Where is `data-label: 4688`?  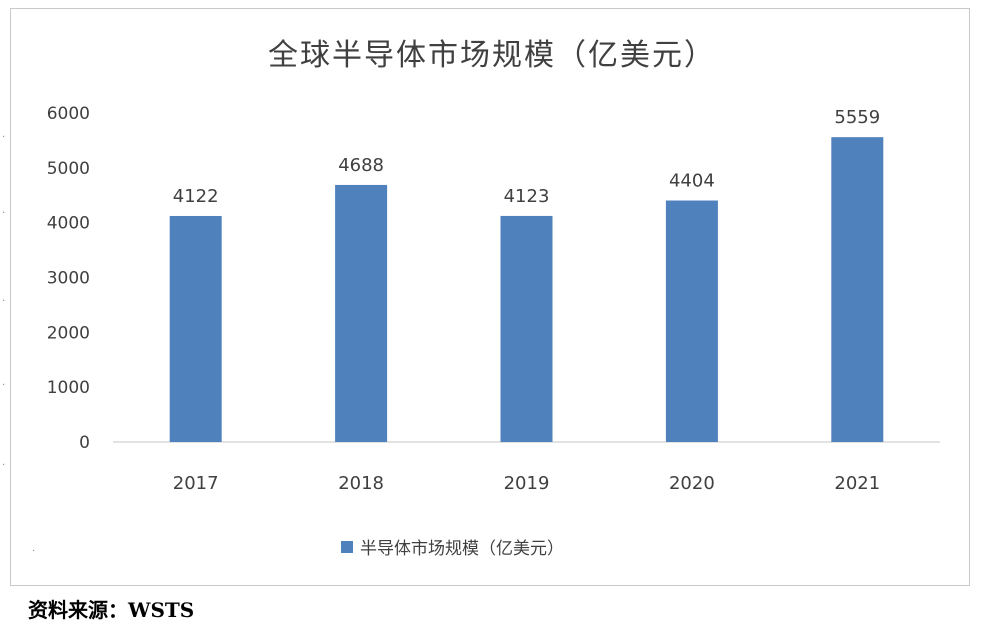 data-label: 4688 is located at coordinates (361, 165).